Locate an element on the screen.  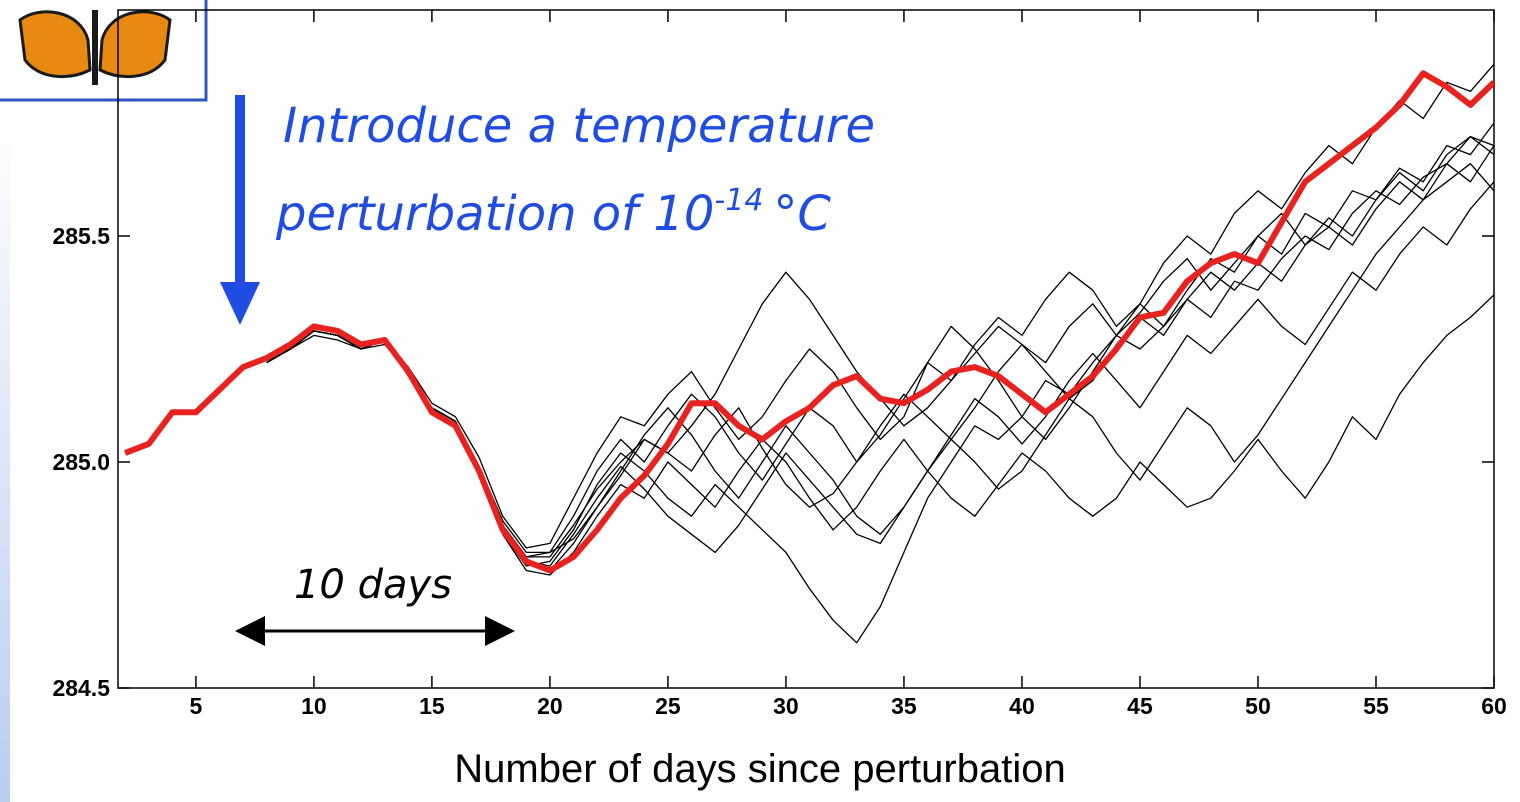
x-axis-label: Number of days since perturbation is located at coordinates (759, 769).